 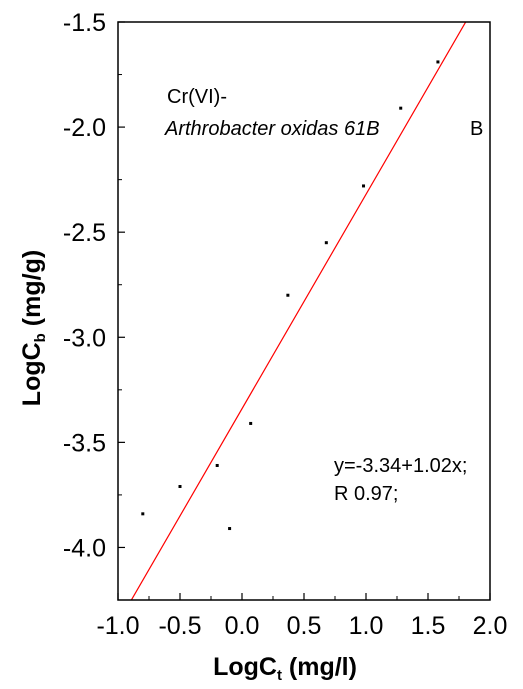 What do you see at coordinates (84, 443) in the screenshot?
I see `y-tick-label: -3.5` at bounding box center [84, 443].